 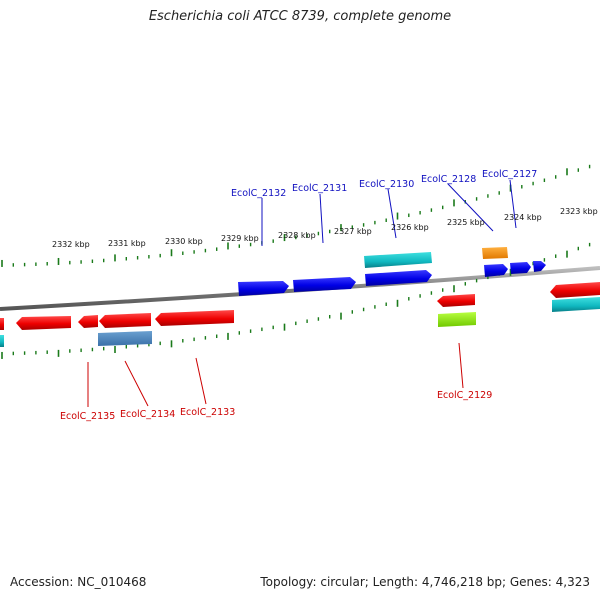 I want to click on gene-label: EcolC_2132, so click(x=258, y=193).